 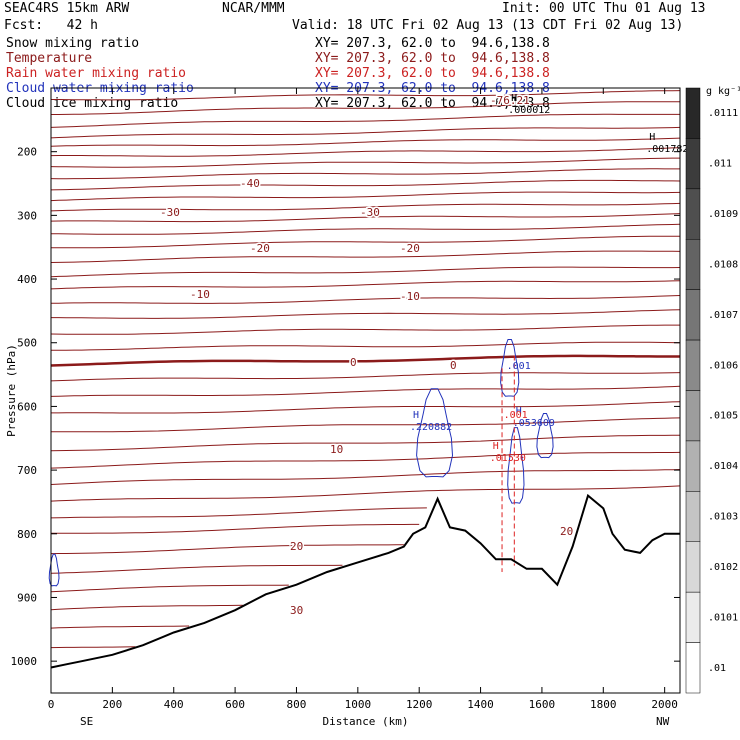 I want to click on x-axis-label: Distance (km), so click(x=365, y=721).